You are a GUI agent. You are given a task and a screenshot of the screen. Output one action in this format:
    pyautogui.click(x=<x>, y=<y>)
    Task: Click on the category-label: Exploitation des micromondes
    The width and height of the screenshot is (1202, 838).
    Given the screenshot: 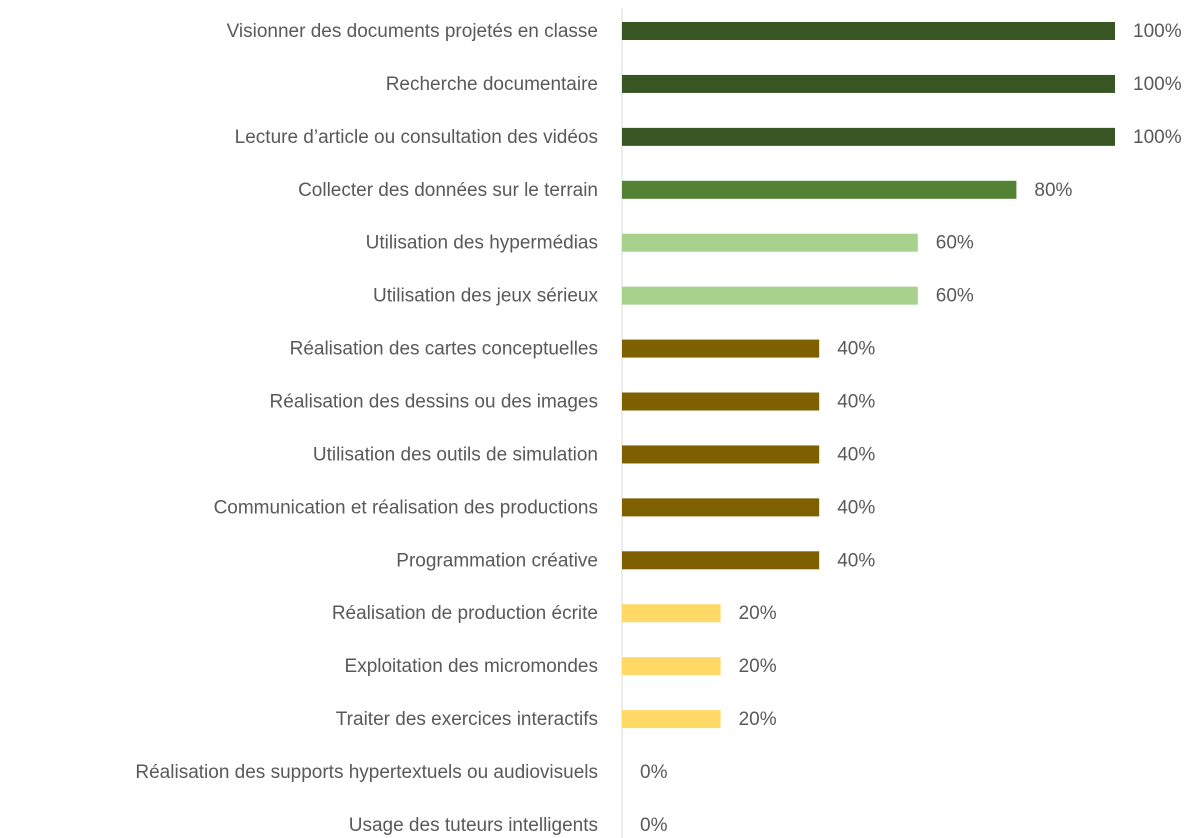 What is the action you would take?
    pyautogui.click(x=471, y=666)
    